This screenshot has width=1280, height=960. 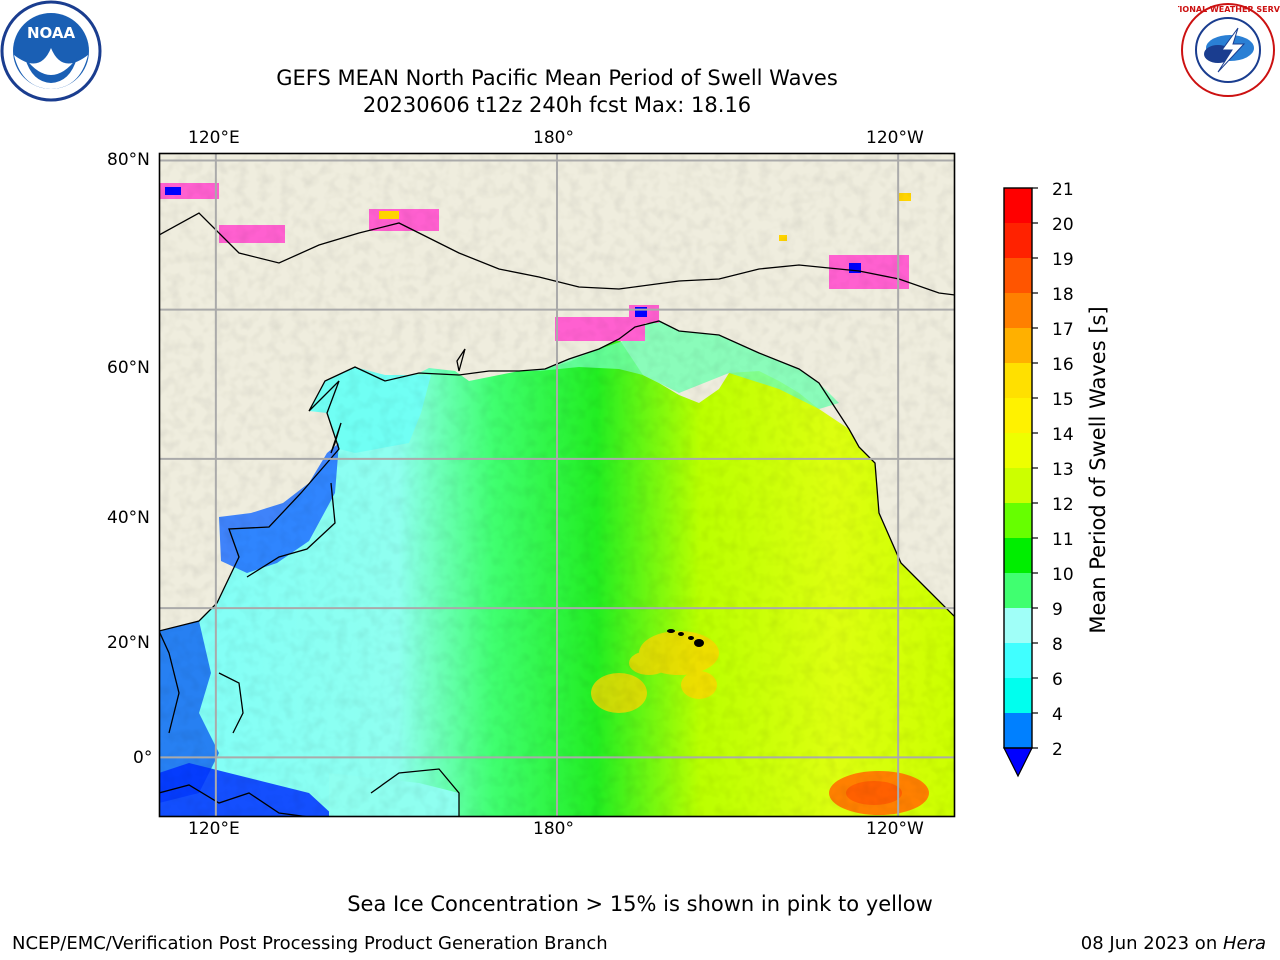 I want to click on colorbar-tick-8: 8, so click(x=1057, y=645).